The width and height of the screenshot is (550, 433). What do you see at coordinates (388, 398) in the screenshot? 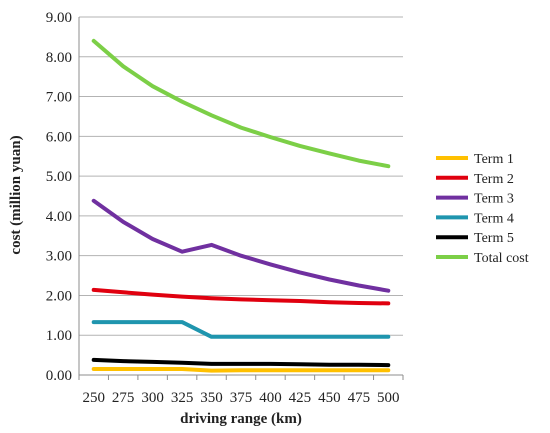
I see `x-tick-label: 500` at bounding box center [388, 398].